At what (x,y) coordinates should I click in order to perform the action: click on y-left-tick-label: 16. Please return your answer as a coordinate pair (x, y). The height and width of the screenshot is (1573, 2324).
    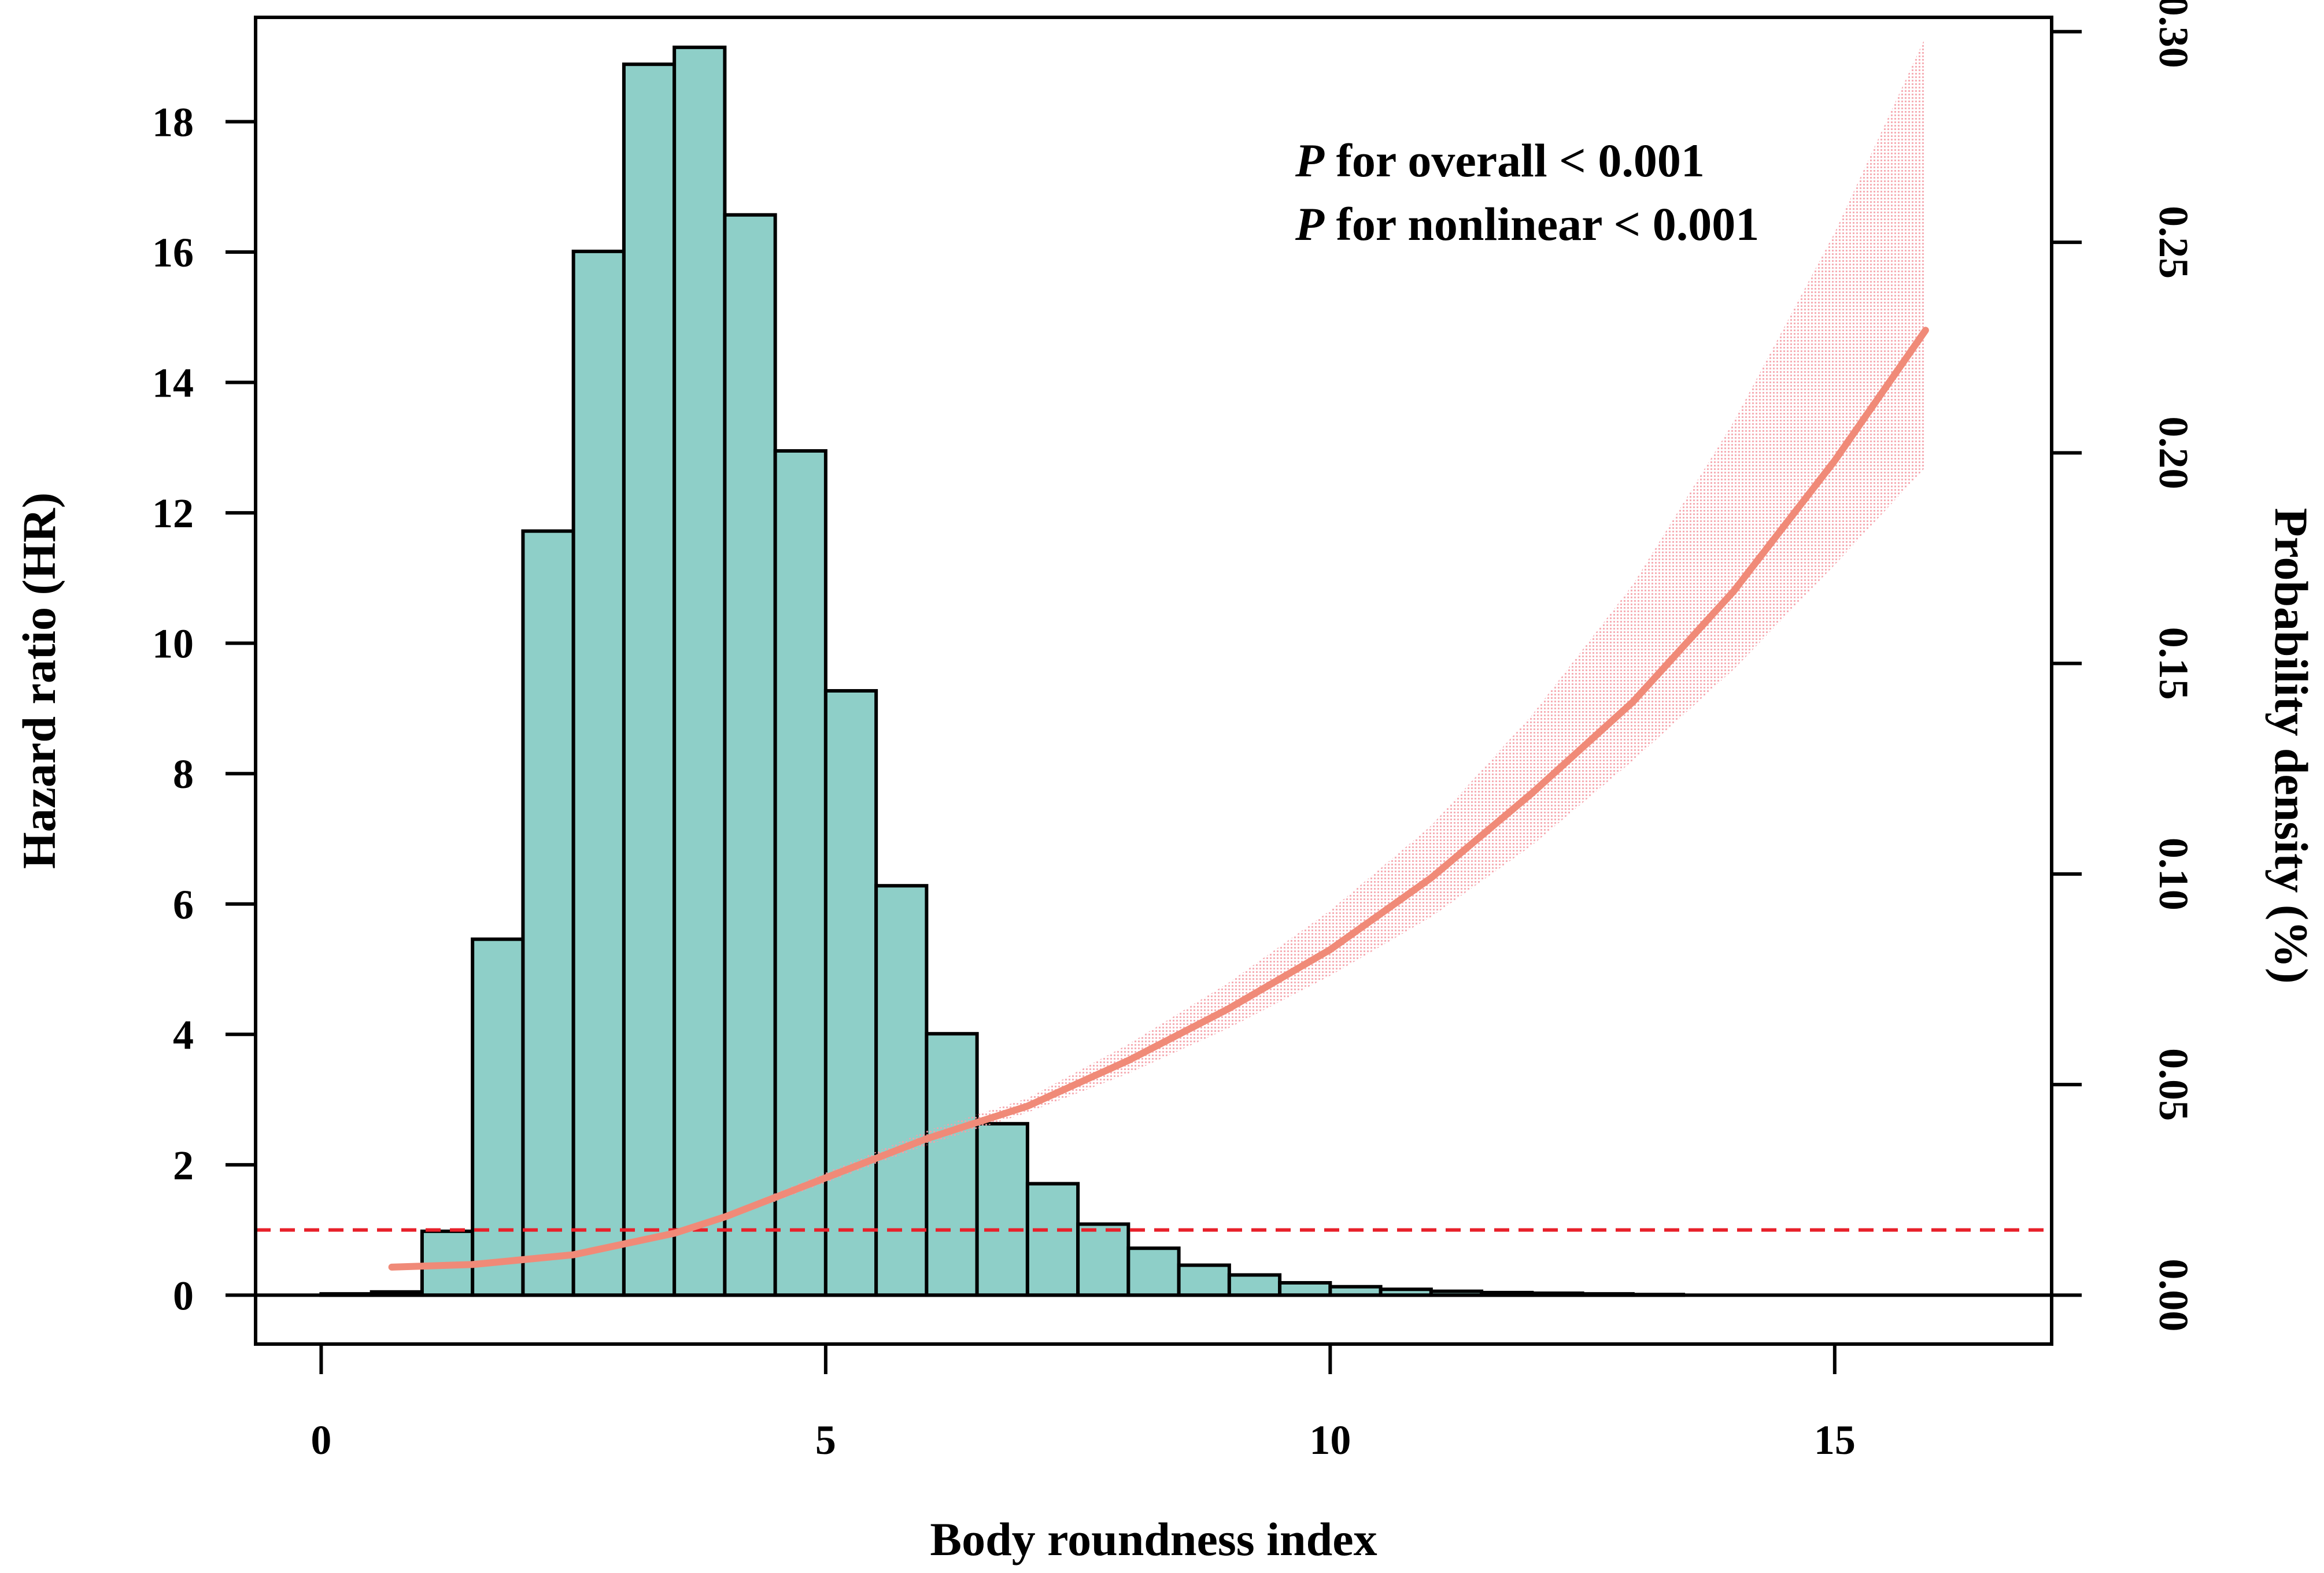
    Looking at the image, I should click on (173, 253).